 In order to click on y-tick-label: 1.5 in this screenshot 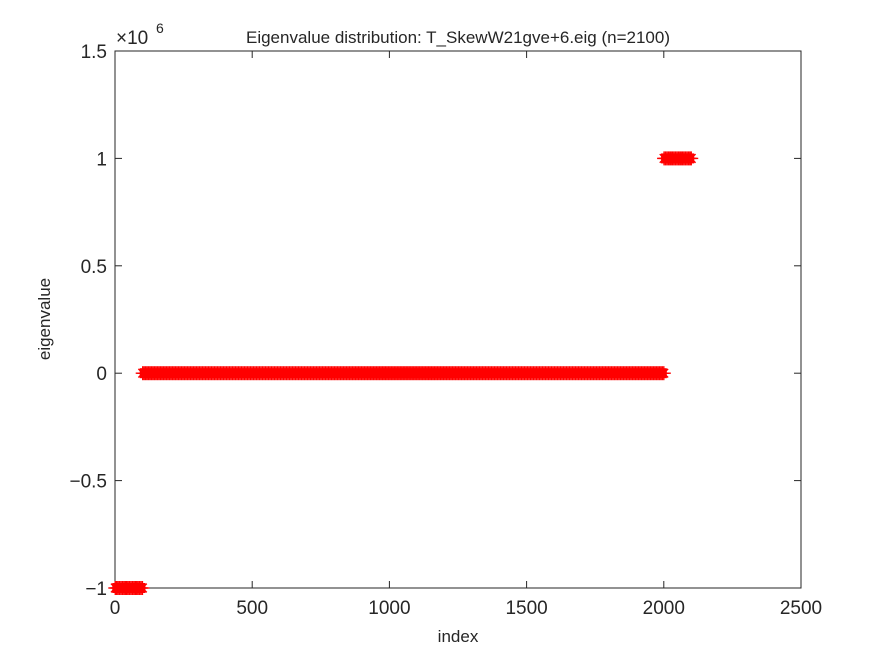, I will do `click(94, 52)`.